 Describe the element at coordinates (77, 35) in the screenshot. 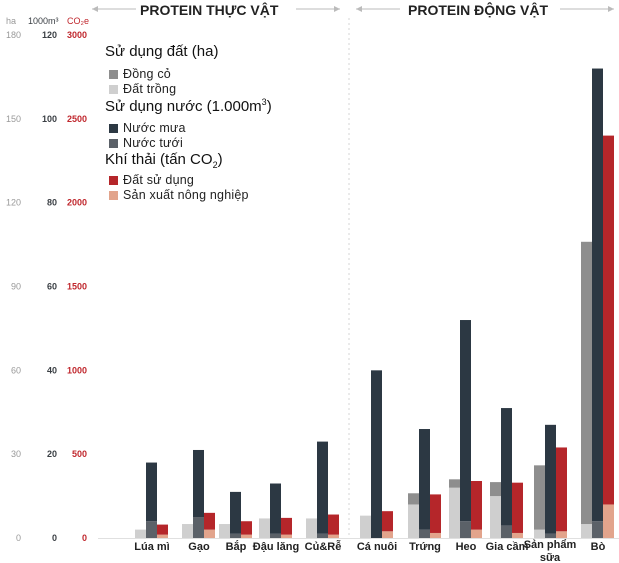

I see `tick-label-co2: 3000` at that location.